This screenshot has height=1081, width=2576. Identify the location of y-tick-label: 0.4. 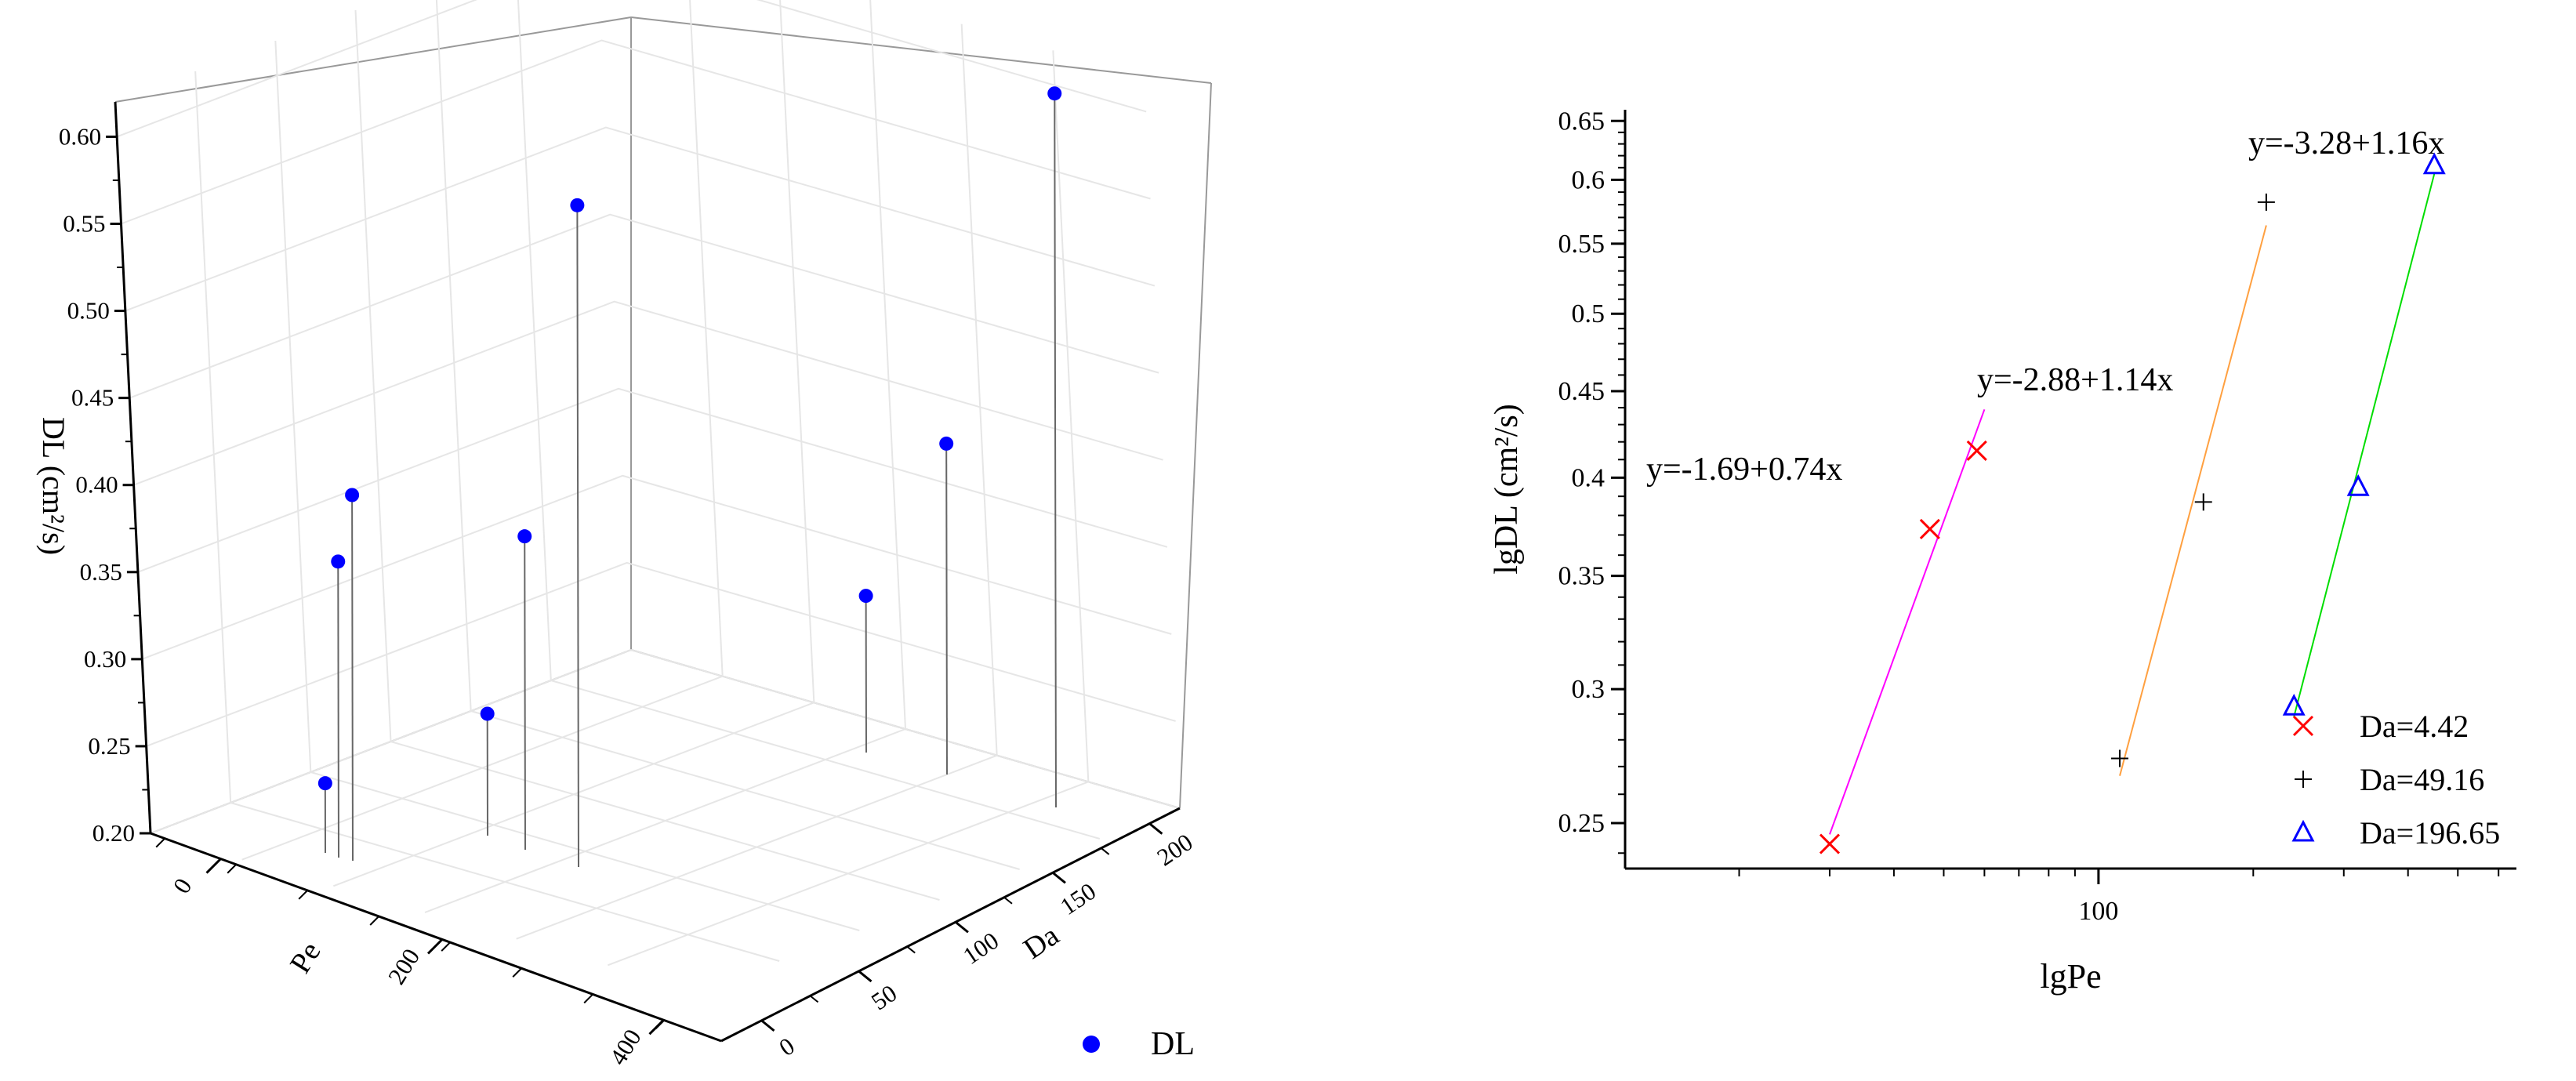
(1588, 477).